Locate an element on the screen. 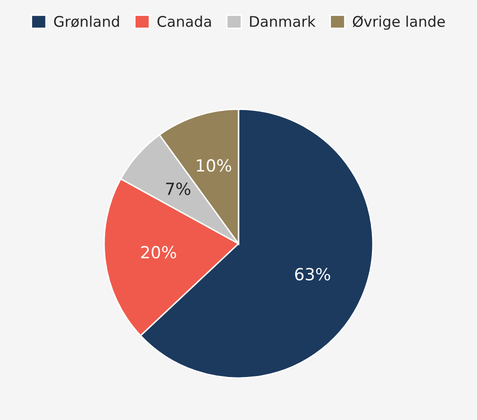 This screenshot has height=420, width=477. legend-label: Øvrige lande is located at coordinates (398, 23).